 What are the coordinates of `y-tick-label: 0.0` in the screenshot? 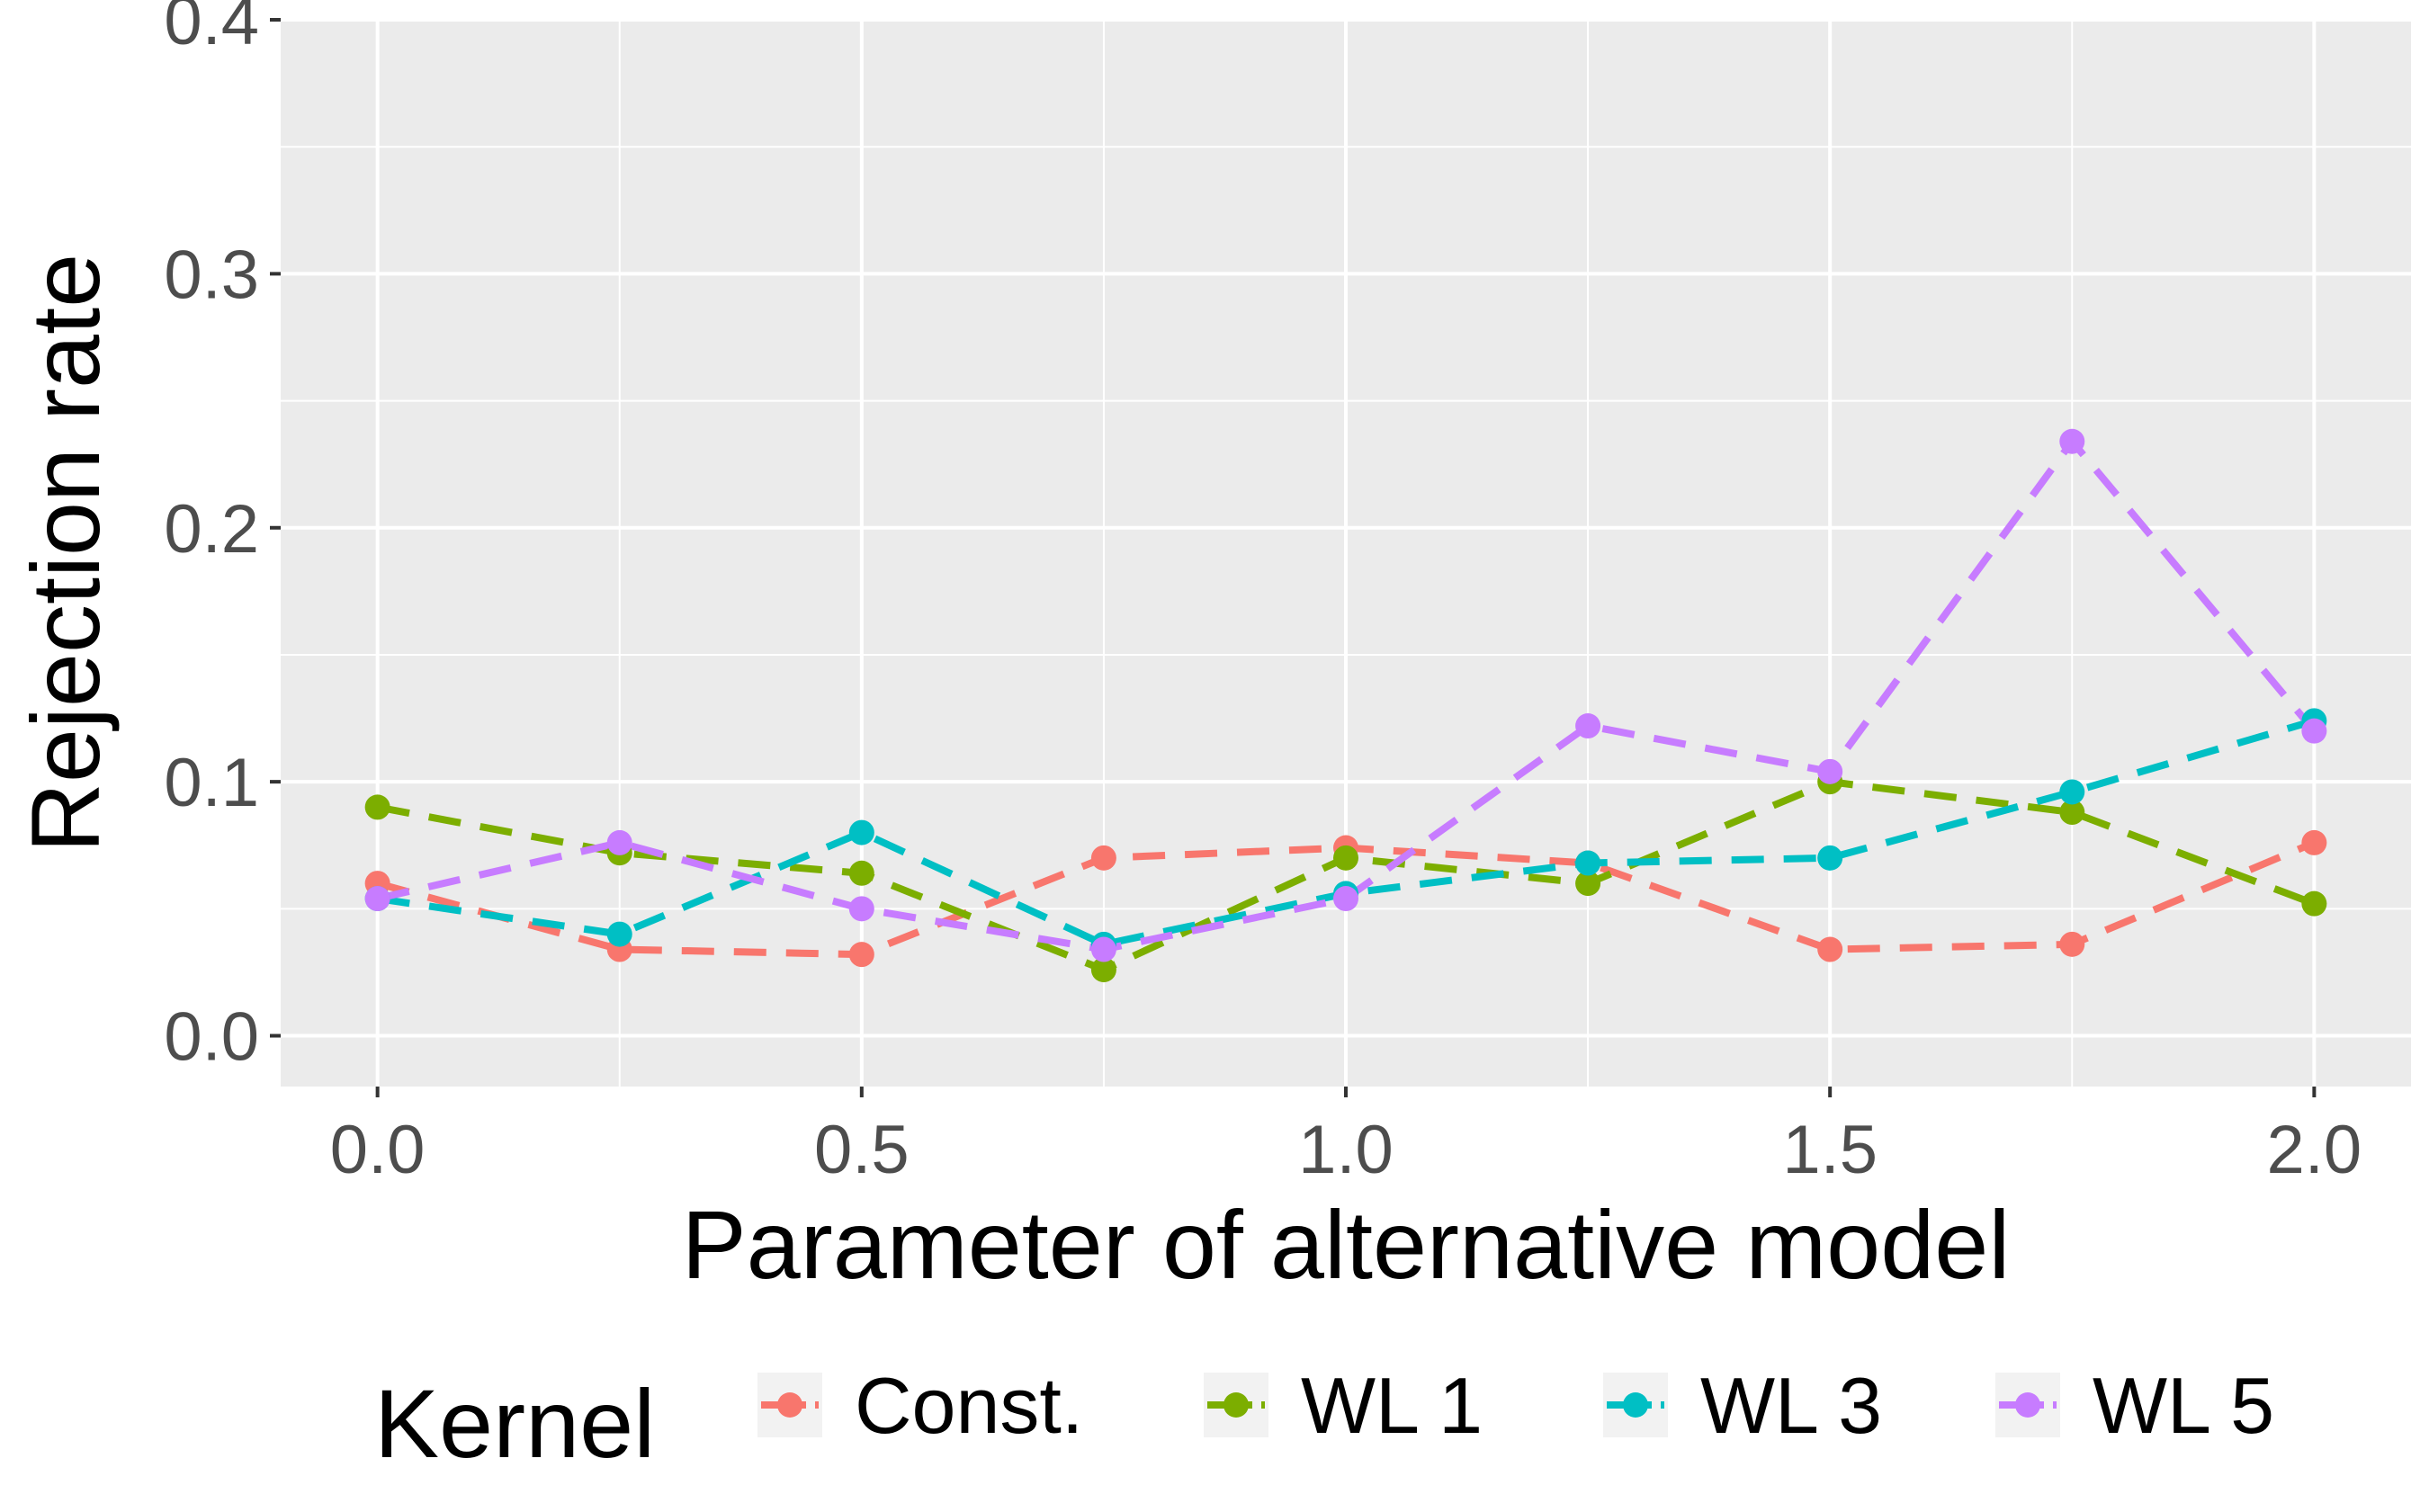 It's located at (212, 1037).